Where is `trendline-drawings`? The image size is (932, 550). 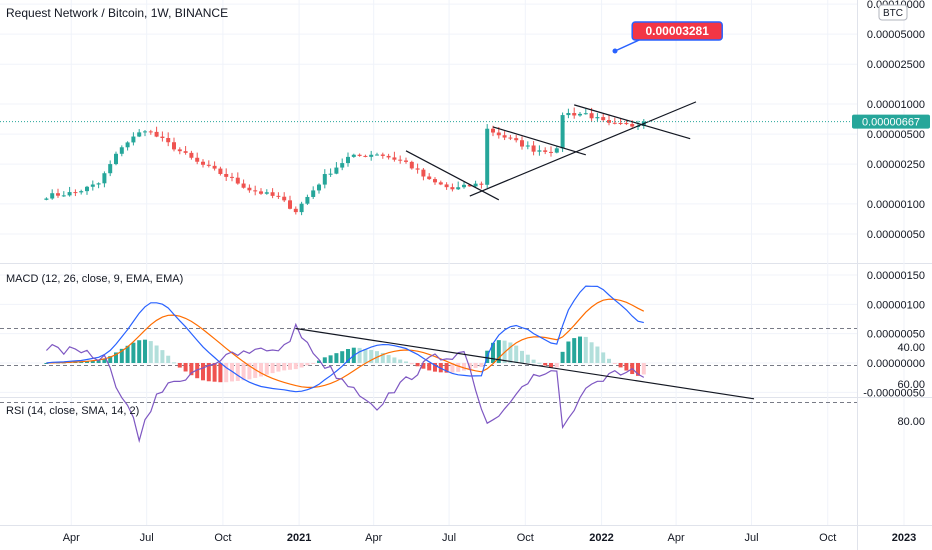 trendline-drawings is located at coordinates (551, 151).